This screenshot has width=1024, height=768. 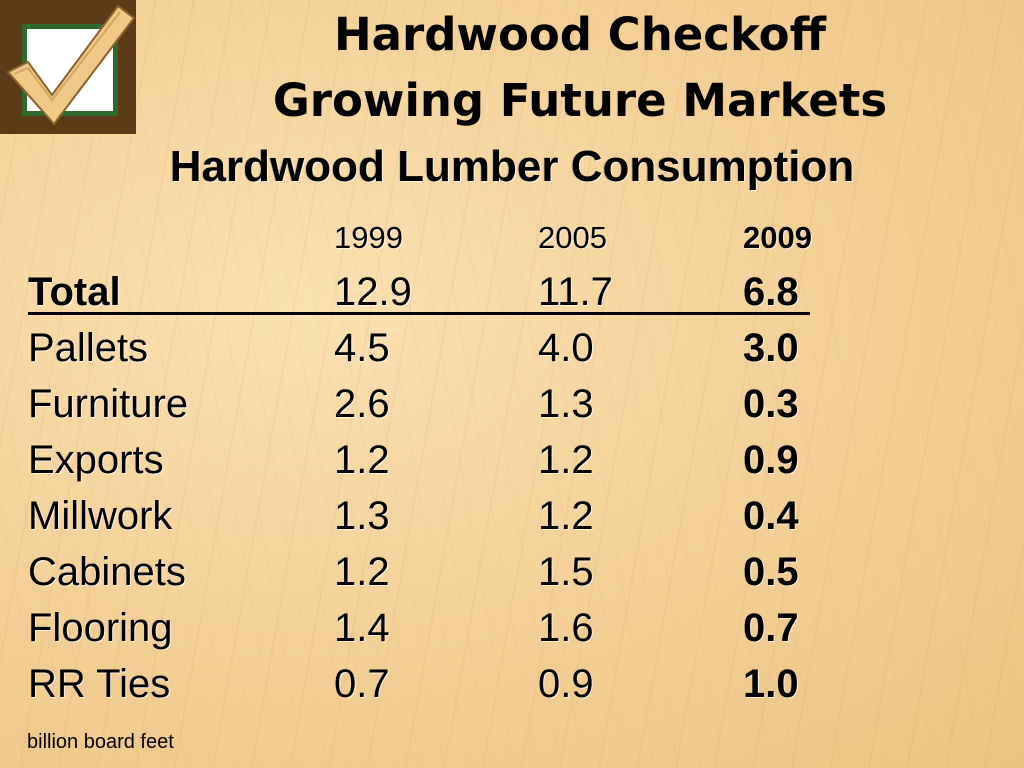 I want to click on millwork-1999: 1.3, so click(x=362, y=516).